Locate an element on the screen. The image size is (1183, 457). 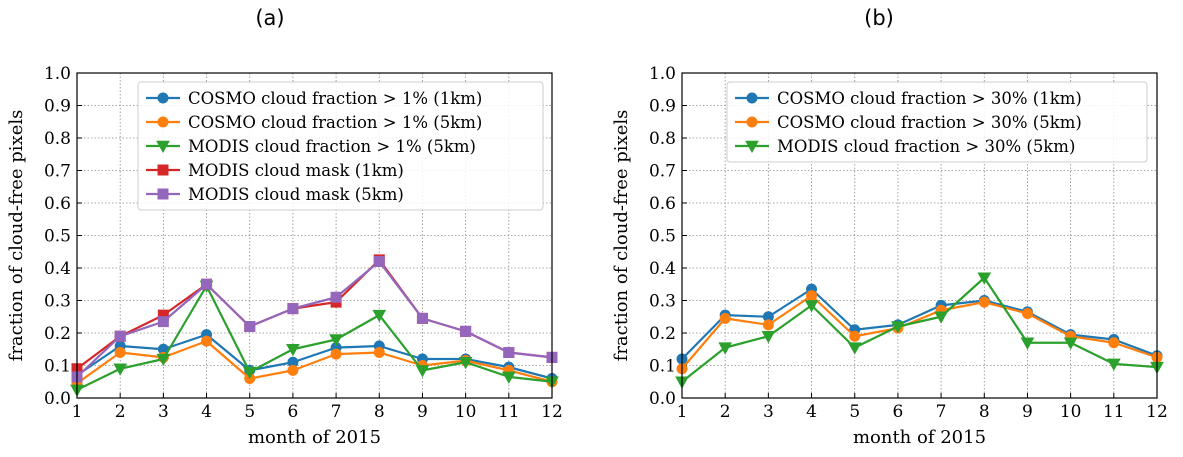
panel-a-label: (a) is located at coordinates (269, 18).